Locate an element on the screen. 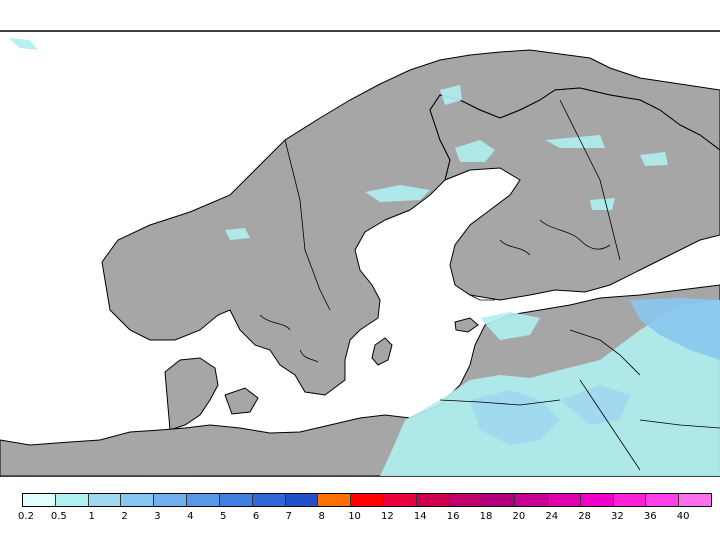 The width and height of the screenshot is (720, 540). legend-tick-label: 32 is located at coordinates (617, 516).